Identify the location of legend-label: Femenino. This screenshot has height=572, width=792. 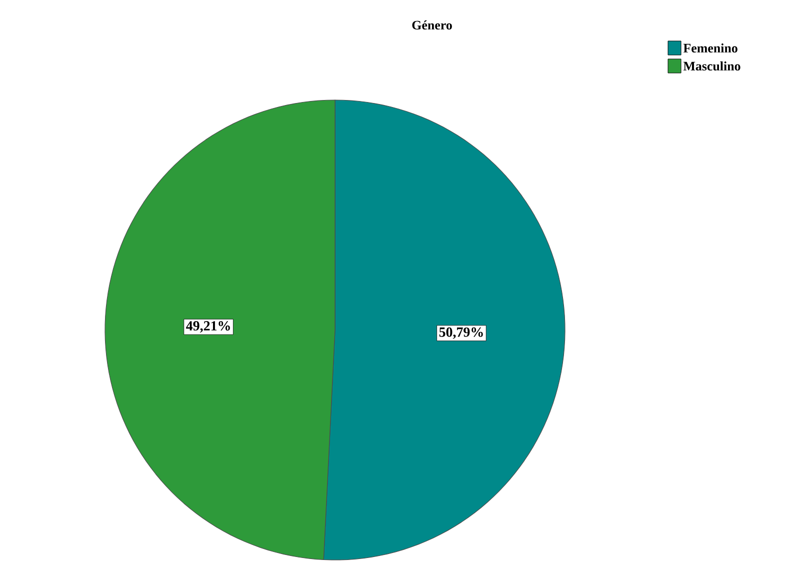
(710, 48).